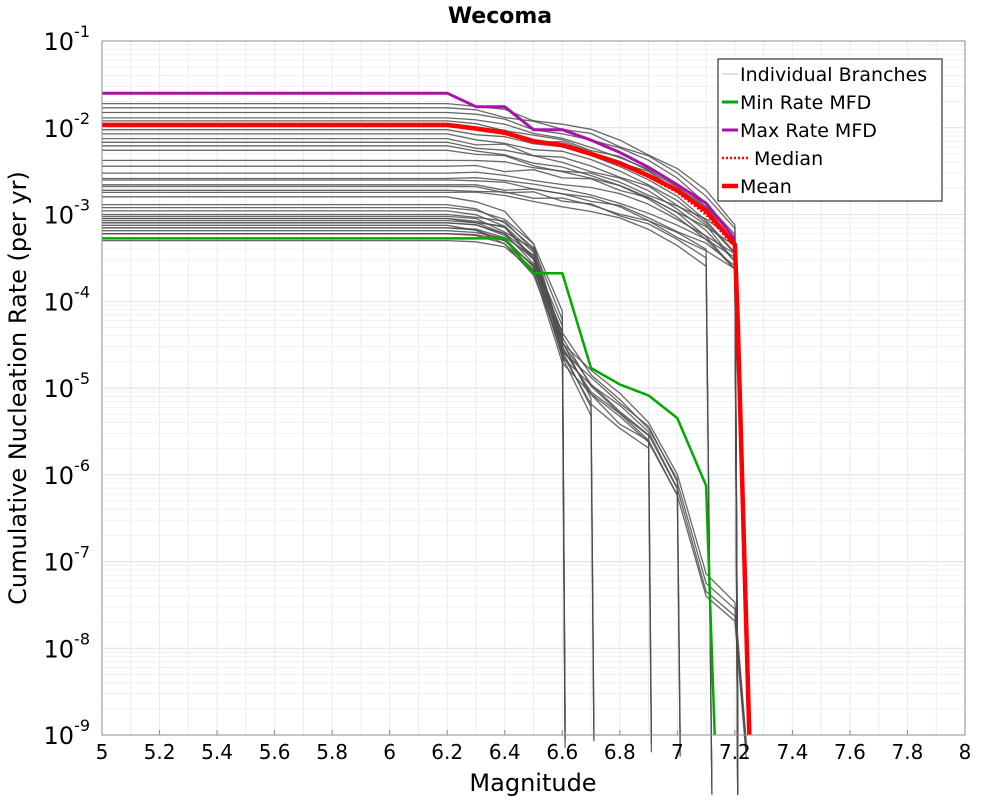  I want to click on legend-label: Individual Branches, so click(833, 75).